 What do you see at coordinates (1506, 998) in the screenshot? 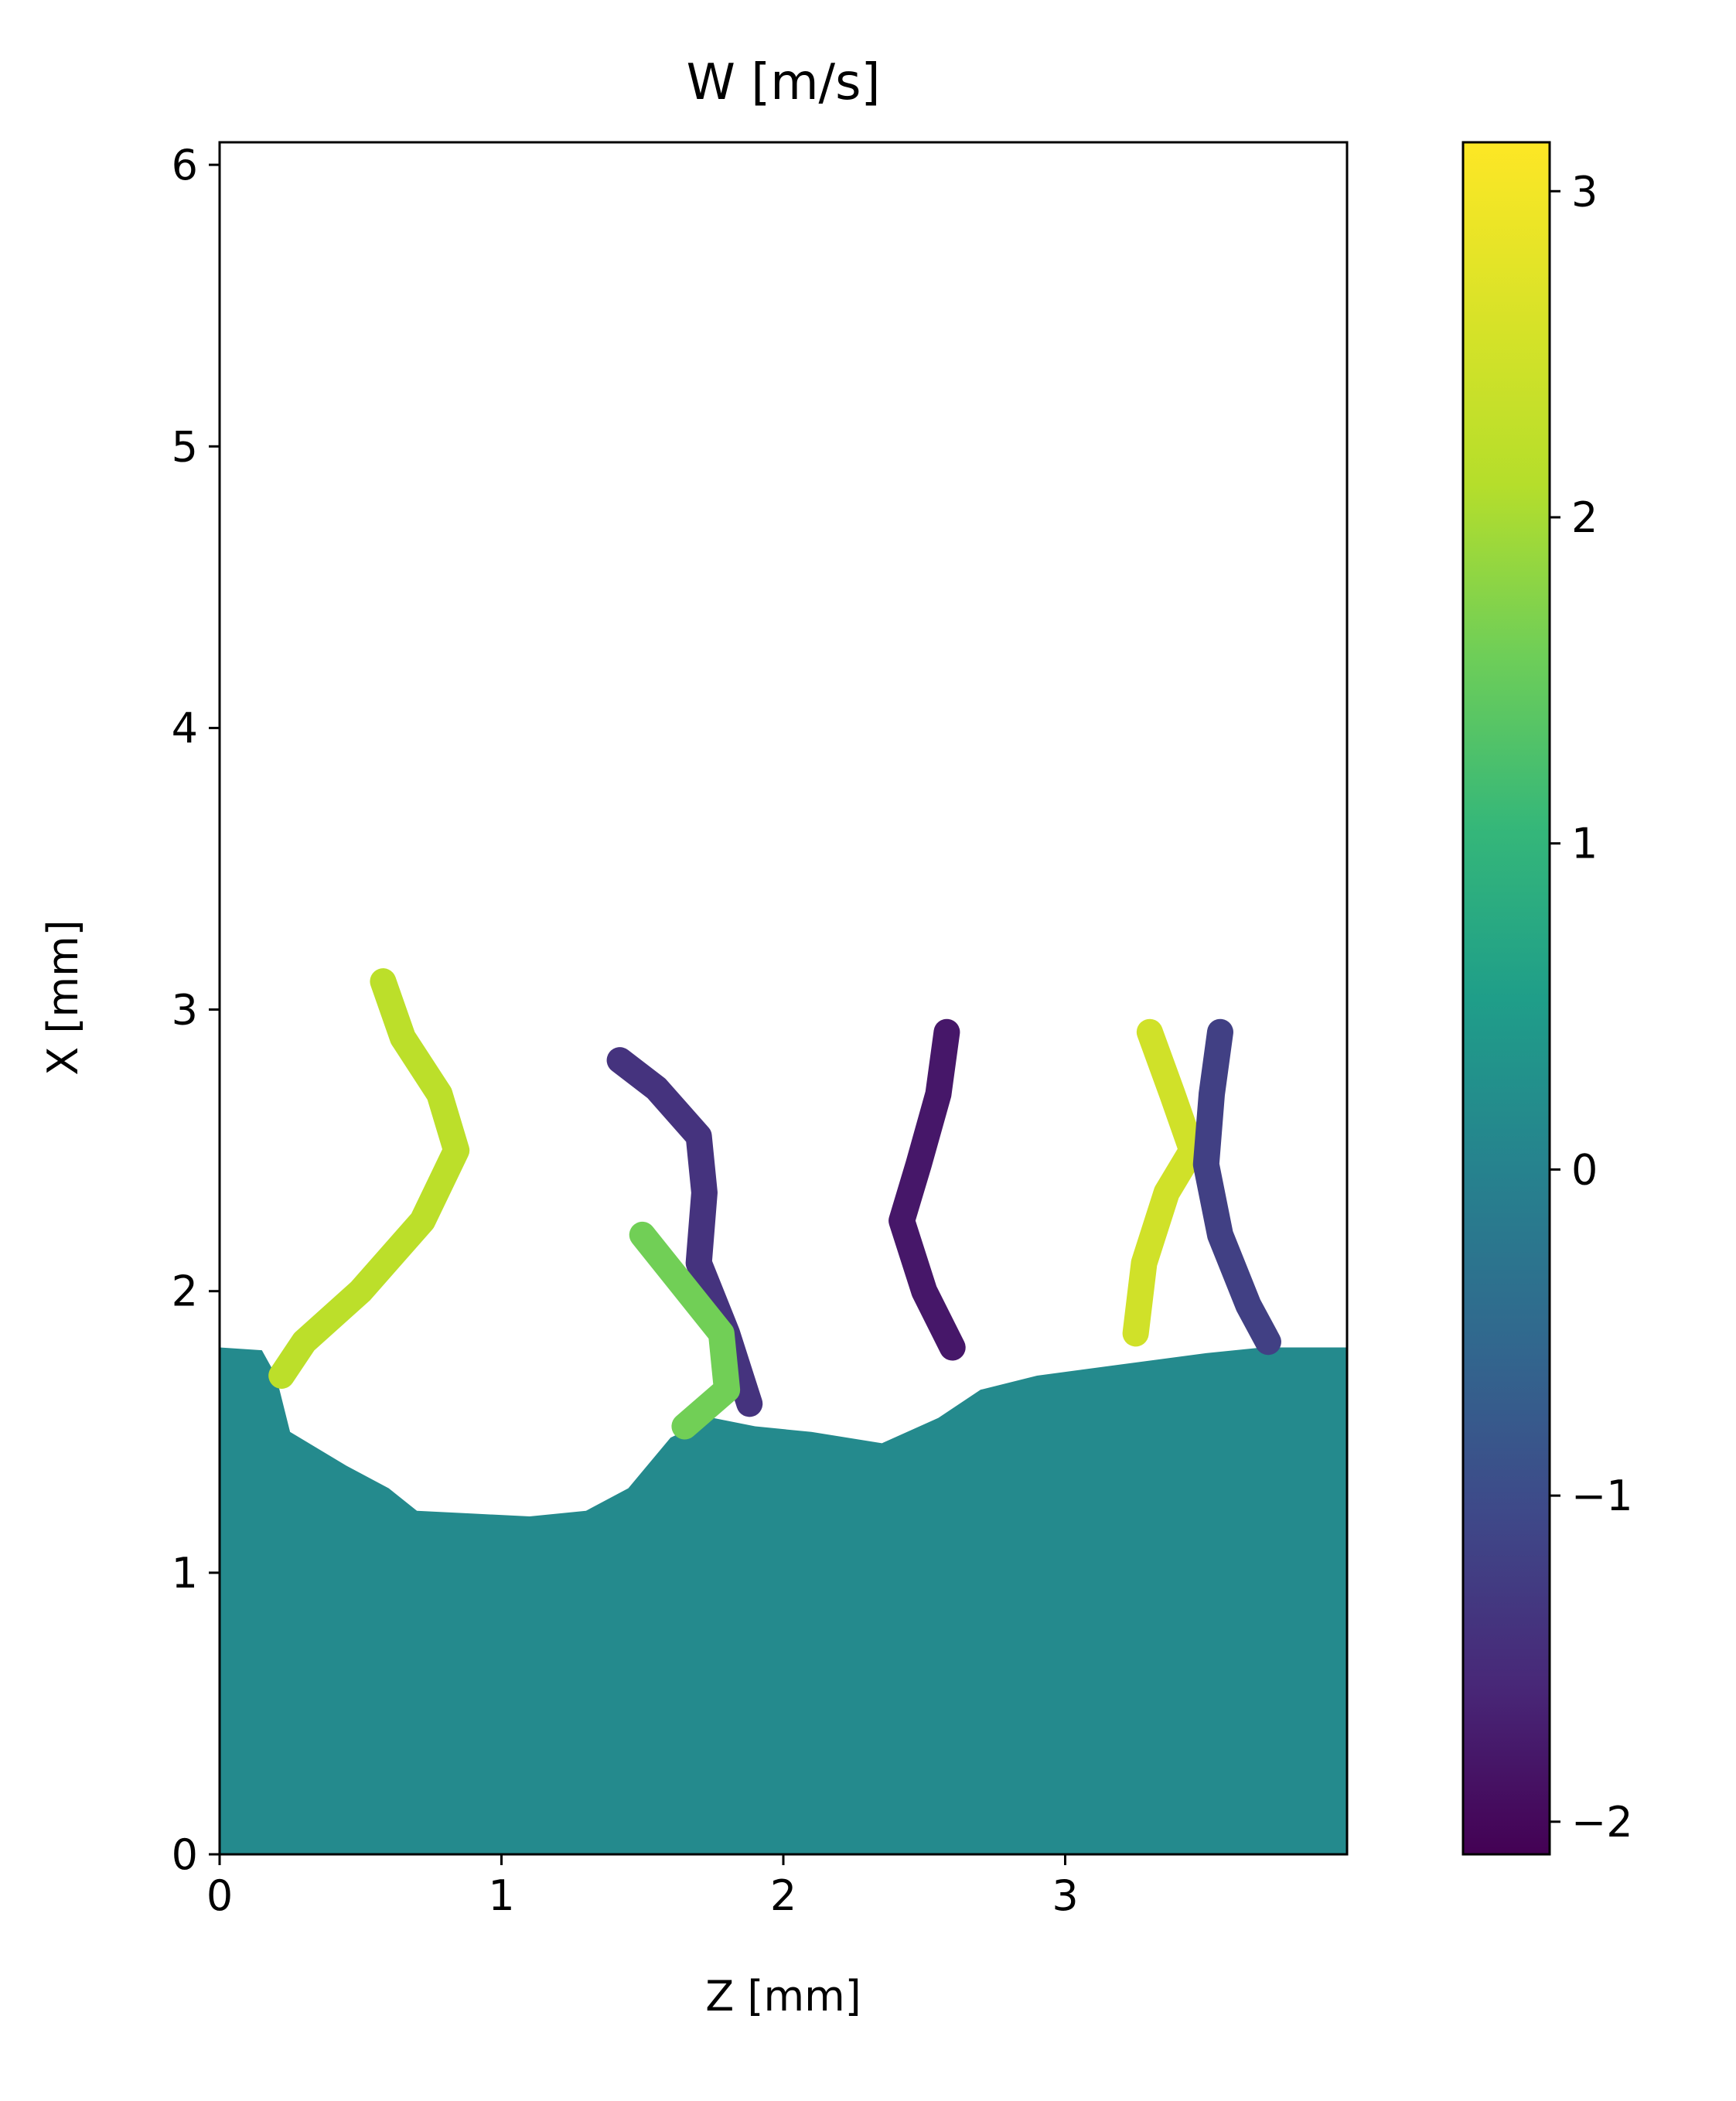
I see `colorbar` at bounding box center [1506, 998].